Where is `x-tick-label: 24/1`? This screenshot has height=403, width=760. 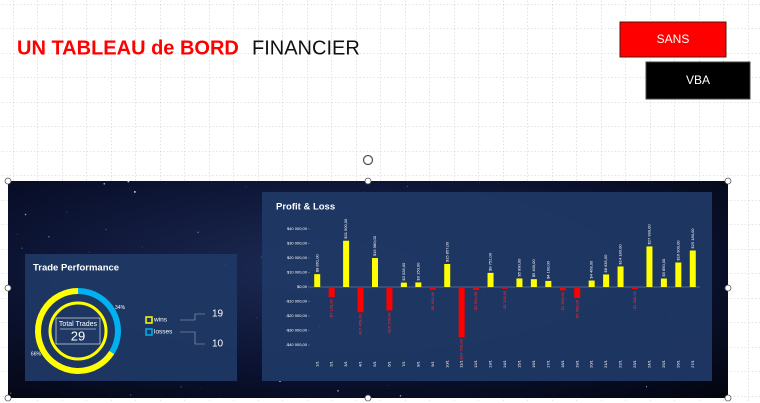
x-tick-label: 24/1 is located at coordinates (649, 363).